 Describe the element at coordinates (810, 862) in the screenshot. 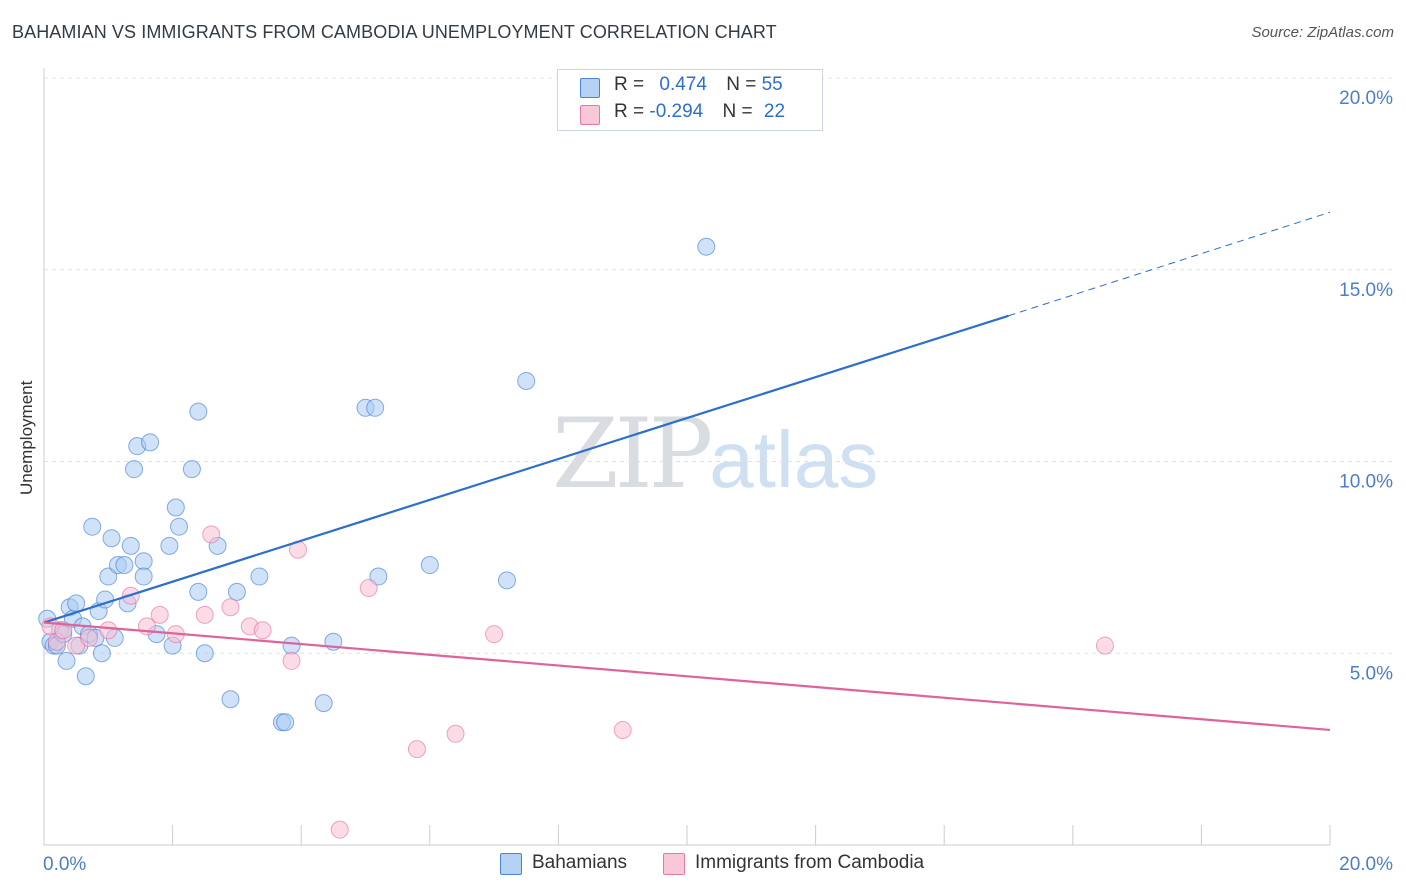

I see `bottom-legend-label: Immigrants from Cambodia` at that location.